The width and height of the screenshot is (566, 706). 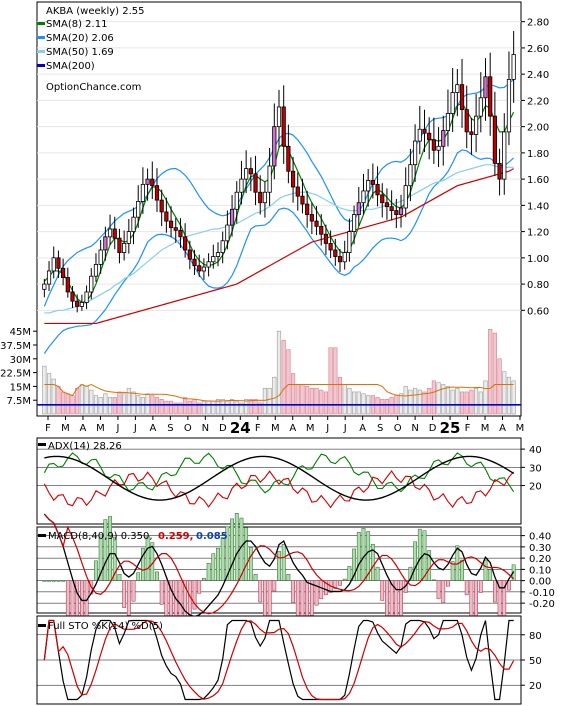 What do you see at coordinates (152, 428) in the screenshot?
I see `x-month-label-6: A` at bounding box center [152, 428].